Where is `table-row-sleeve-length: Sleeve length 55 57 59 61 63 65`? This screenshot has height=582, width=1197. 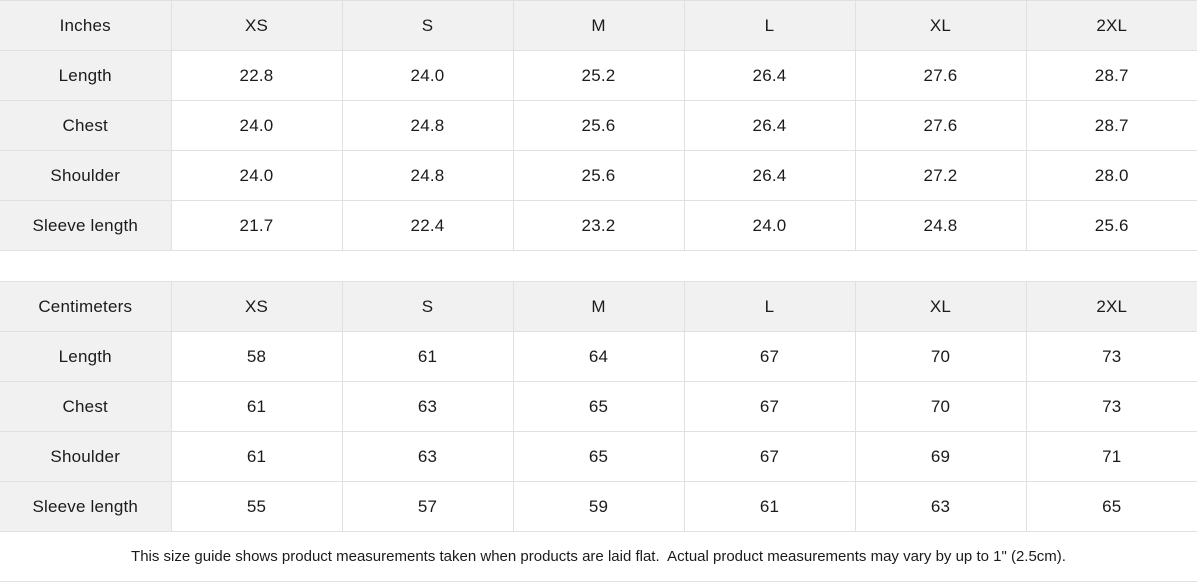 table-row-sleeve-length: Sleeve length 55 57 59 61 63 65 is located at coordinates (598, 506).